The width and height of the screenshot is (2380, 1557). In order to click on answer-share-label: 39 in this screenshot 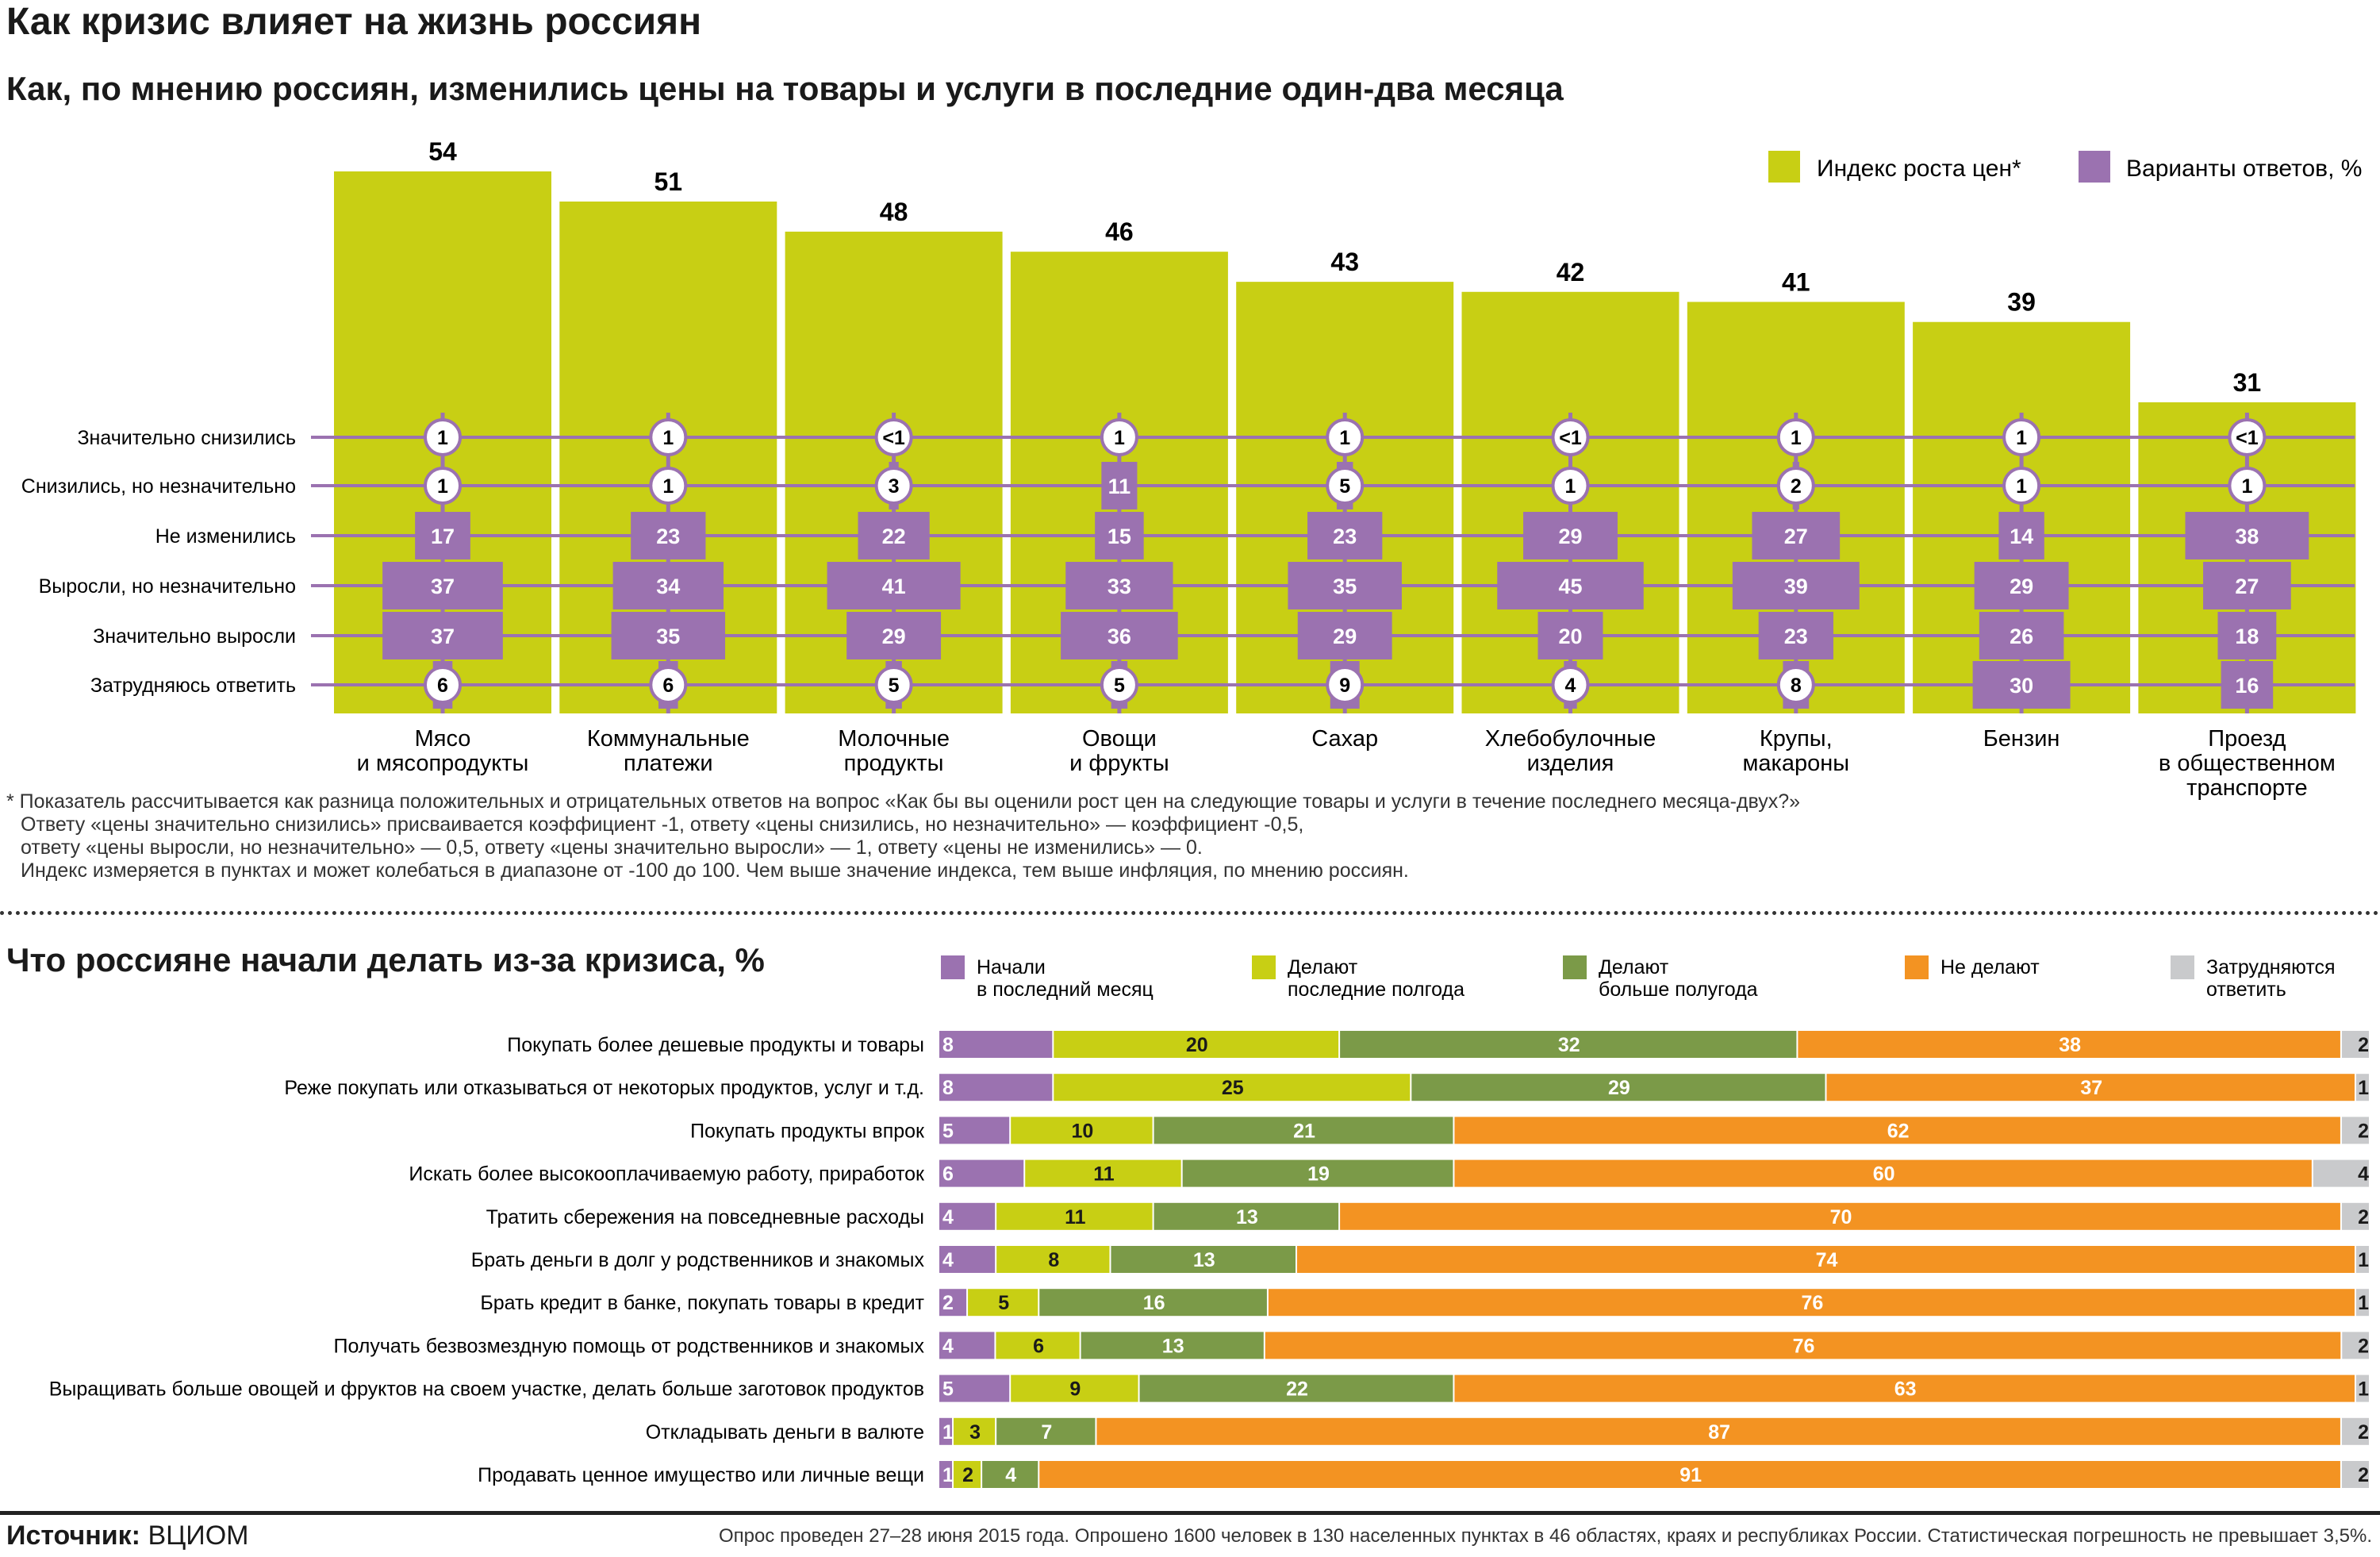, I will do `click(1796, 586)`.